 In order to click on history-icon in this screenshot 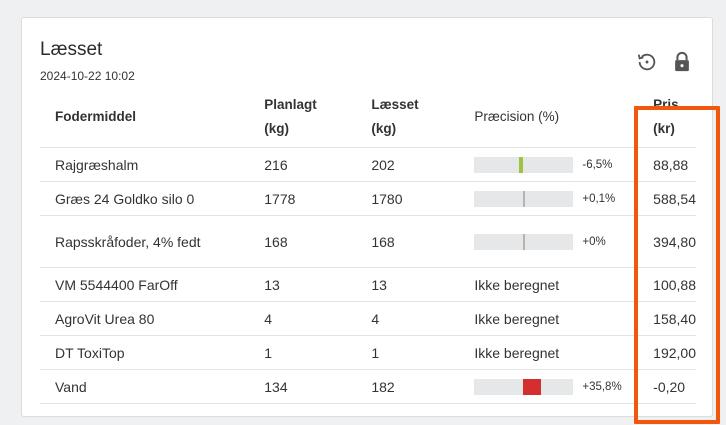, I will do `click(647, 62)`.